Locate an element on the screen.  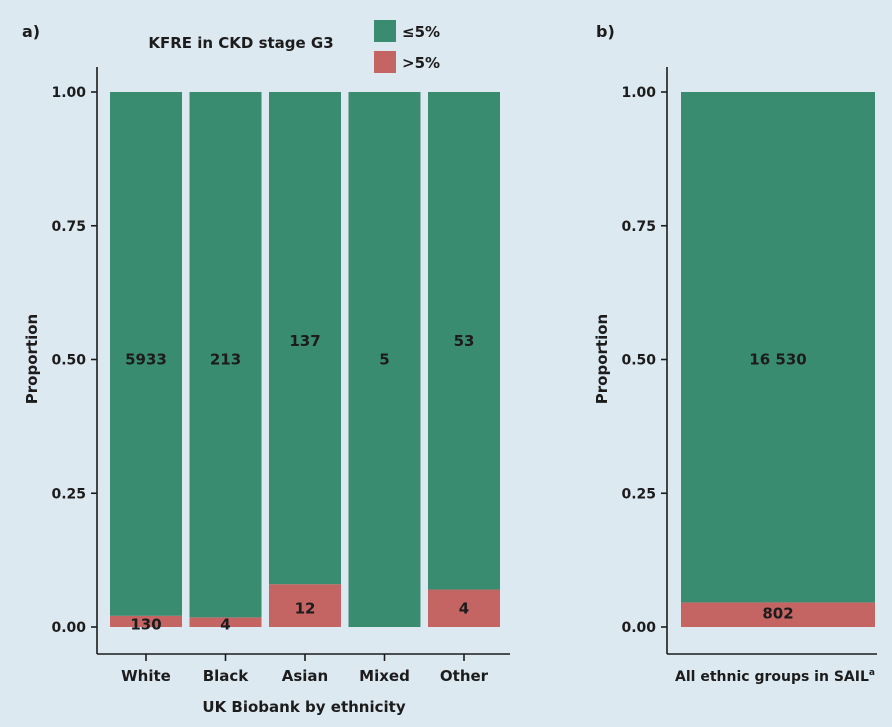
data-label-le5: 53 is located at coordinates (464, 341).